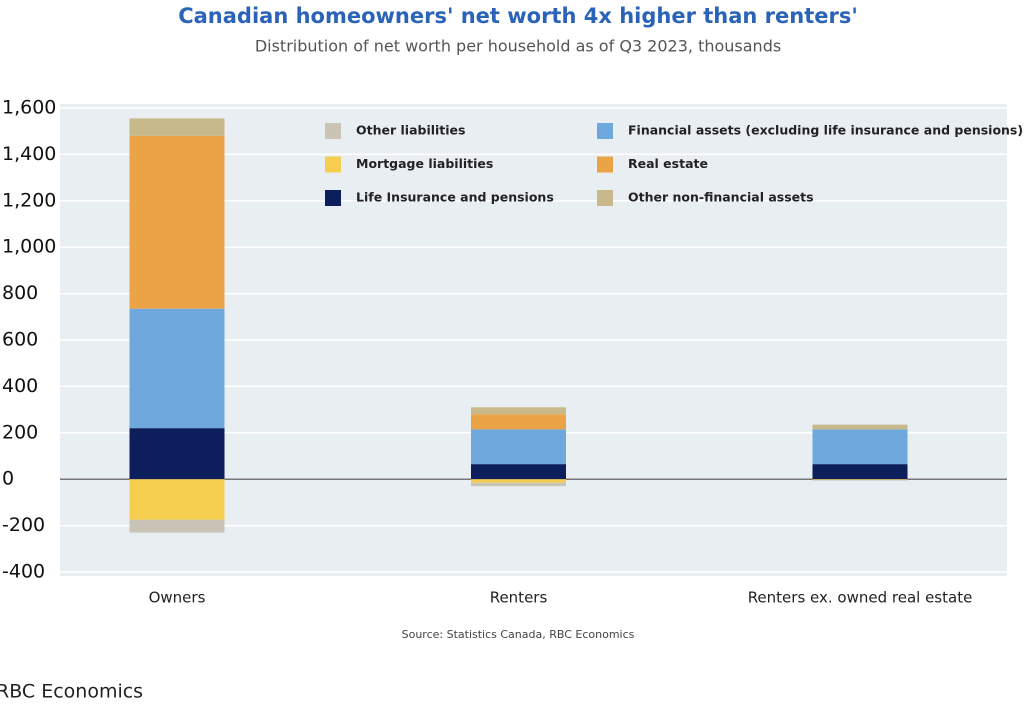 This screenshot has width=1024, height=707. I want to click on y-tick-label: 1,400, so click(29, 154).